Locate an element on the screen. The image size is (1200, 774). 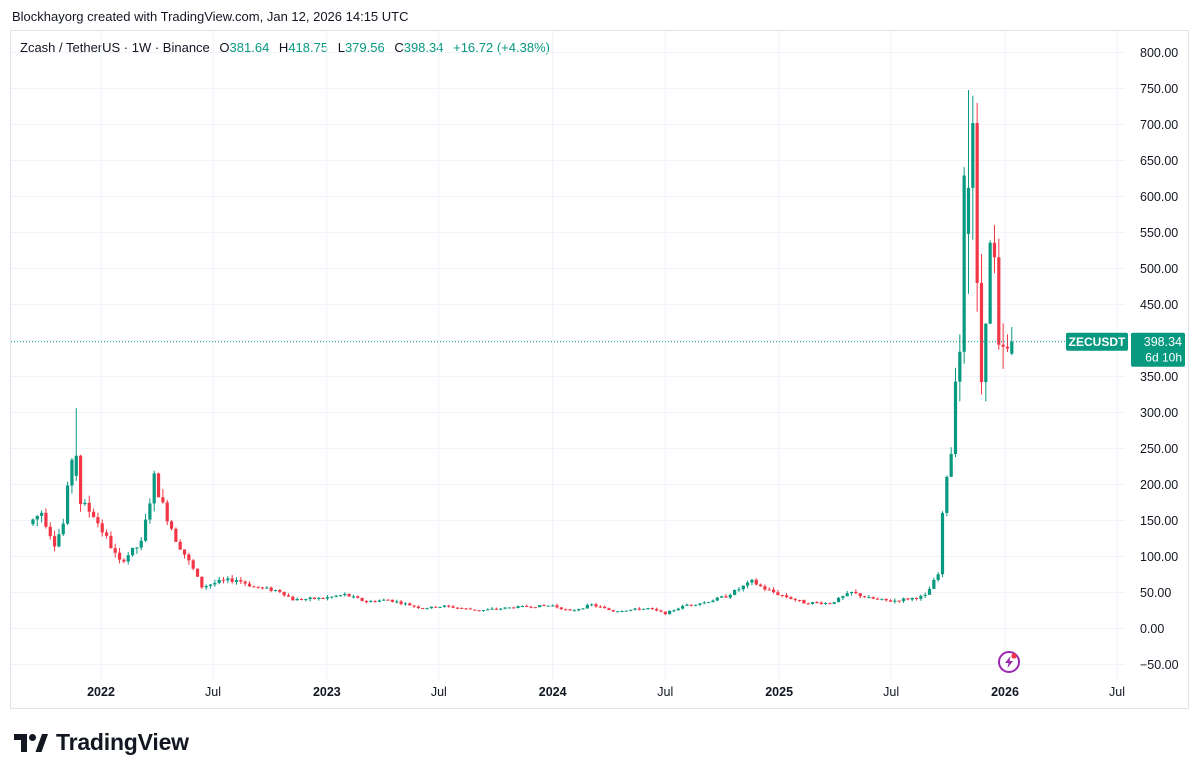
price-tag: ZECUSDT 398.34 6d 10h is located at coordinates (1125, 349).